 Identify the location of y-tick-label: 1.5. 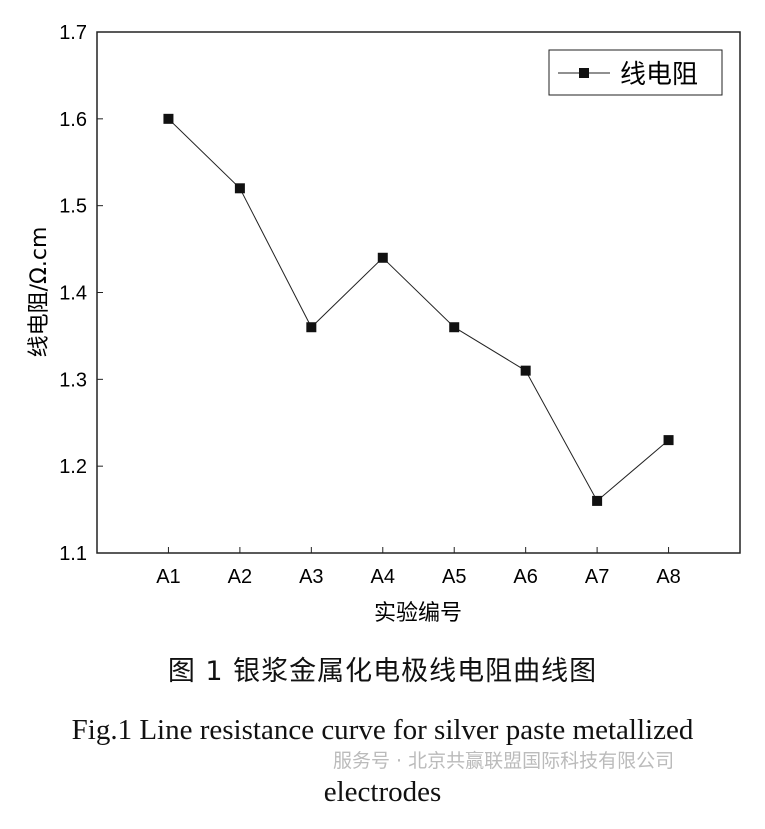
(73, 207).